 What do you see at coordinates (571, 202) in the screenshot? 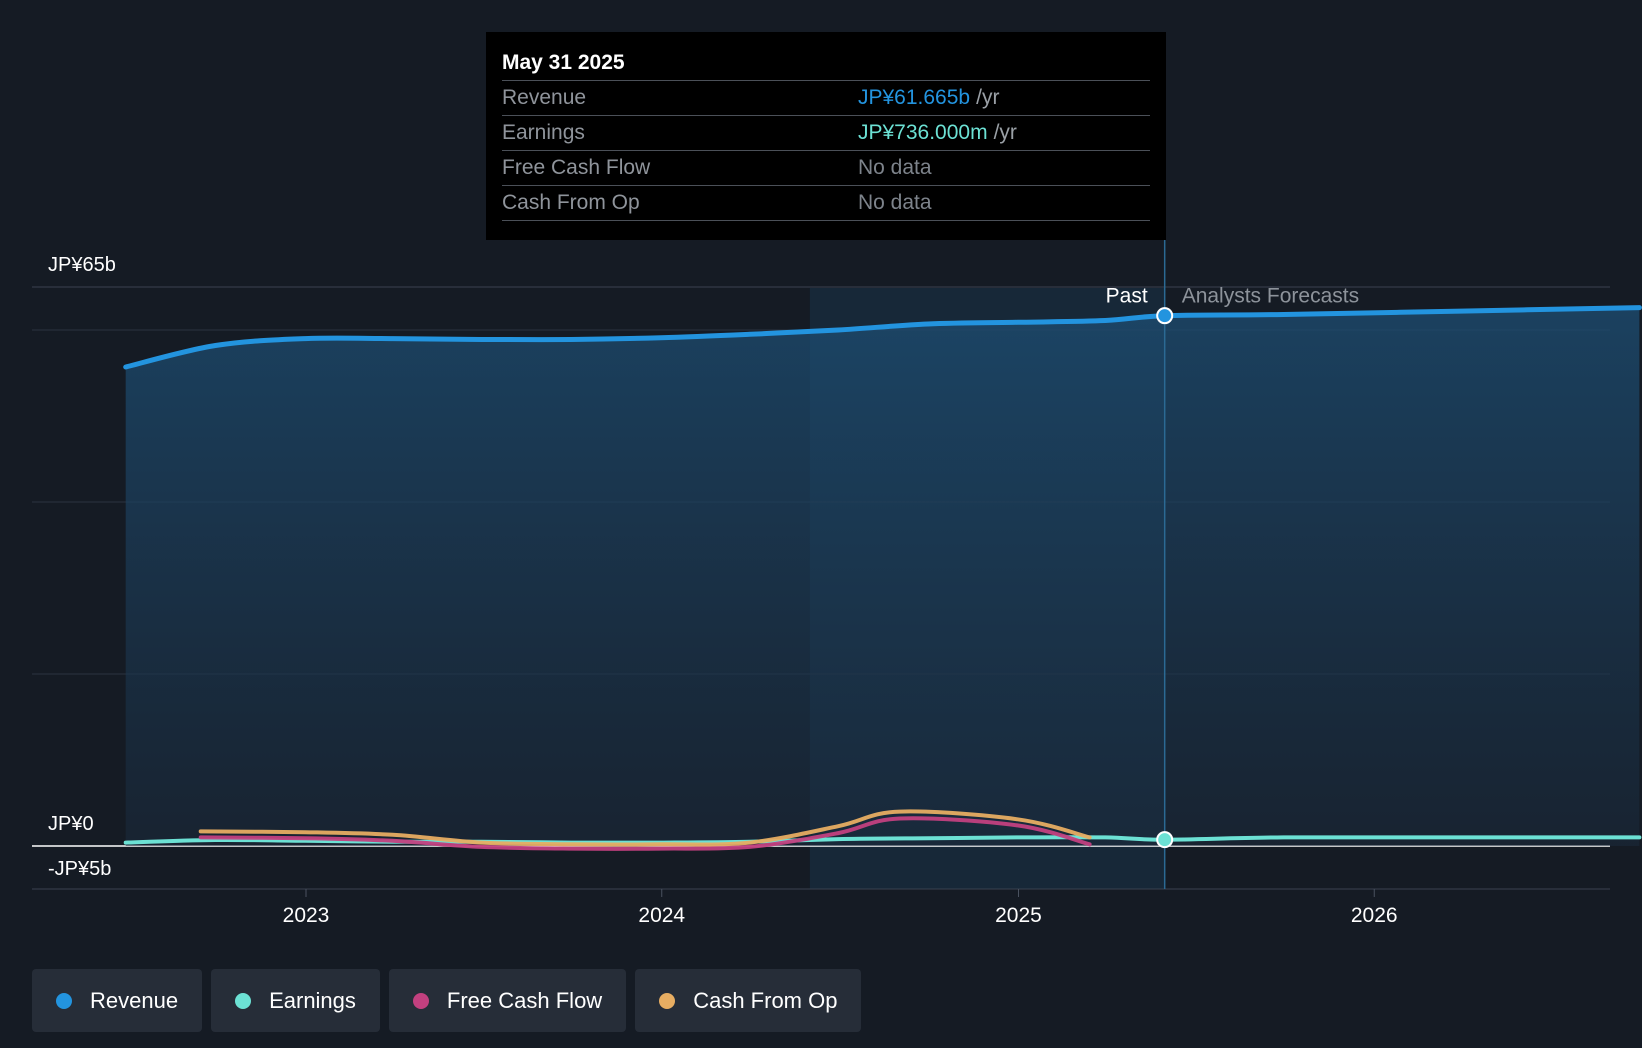
I see `tooltip-label: Cash From Op` at bounding box center [571, 202].